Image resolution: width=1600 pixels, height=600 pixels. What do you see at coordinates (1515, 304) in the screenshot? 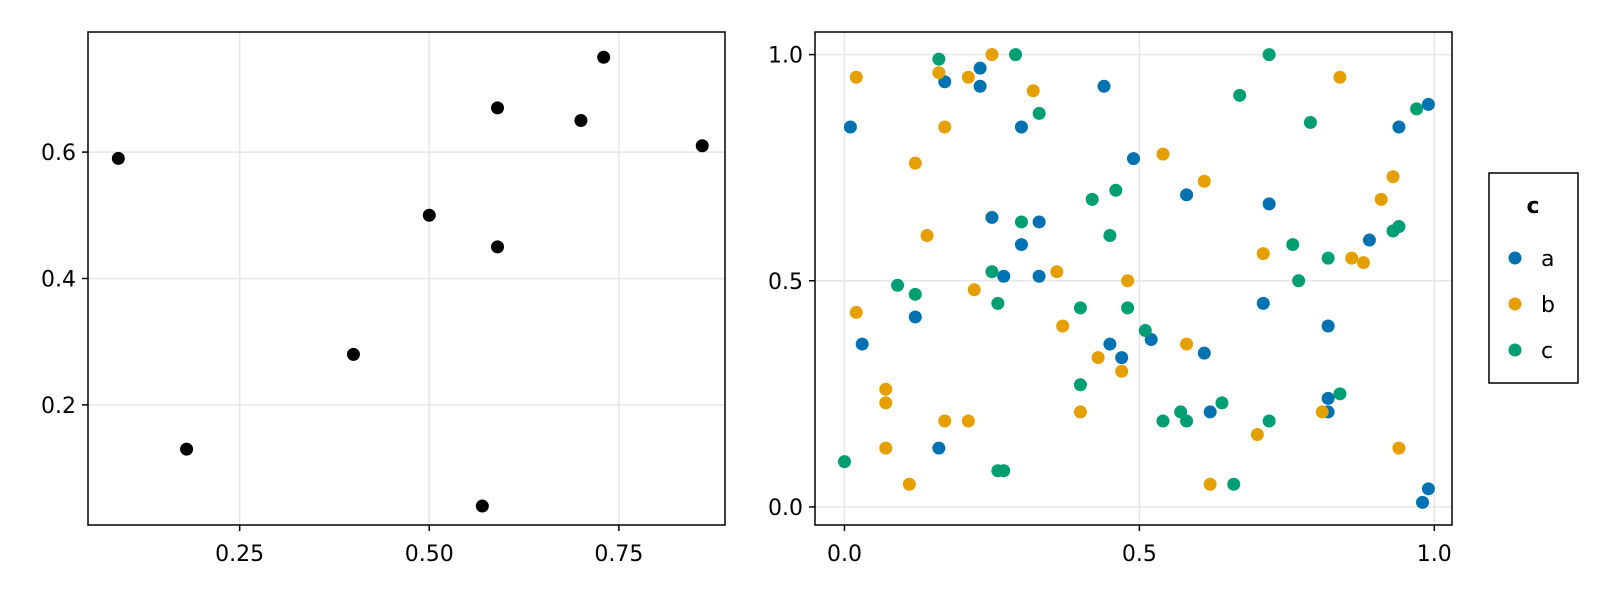
I see `legend-marker-b` at bounding box center [1515, 304].